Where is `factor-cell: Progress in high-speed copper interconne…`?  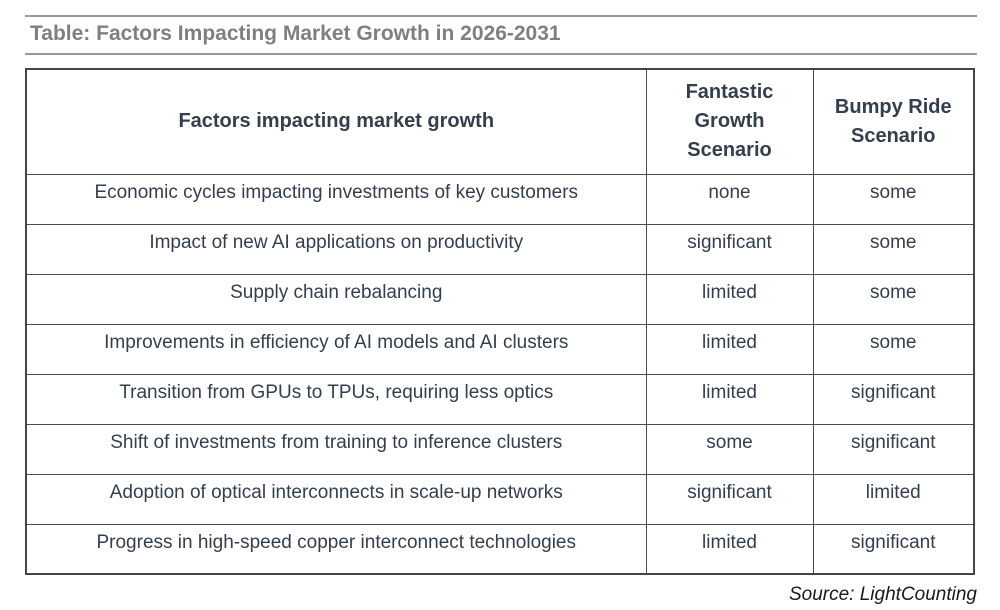 factor-cell: Progress in high-speed copper interconne… is located at coordinates (336, 549).